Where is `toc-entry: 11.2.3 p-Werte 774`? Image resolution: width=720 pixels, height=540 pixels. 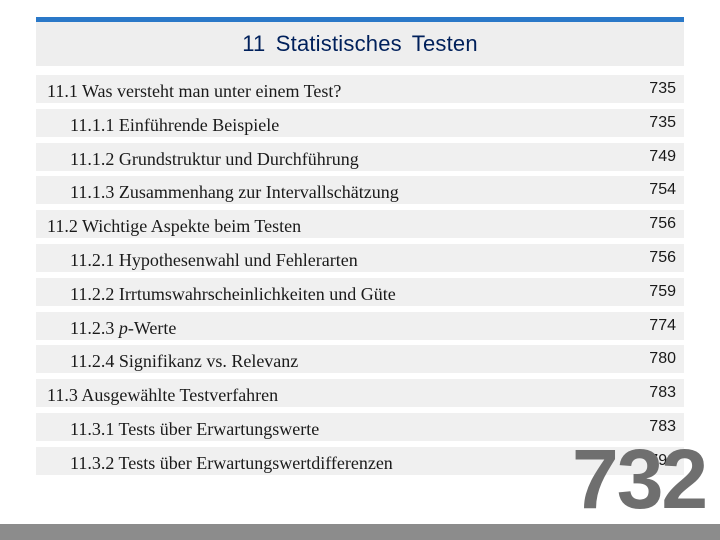 toc-entry: 11.2.3 p-Werte 774 is located at coordinates (360, 325).